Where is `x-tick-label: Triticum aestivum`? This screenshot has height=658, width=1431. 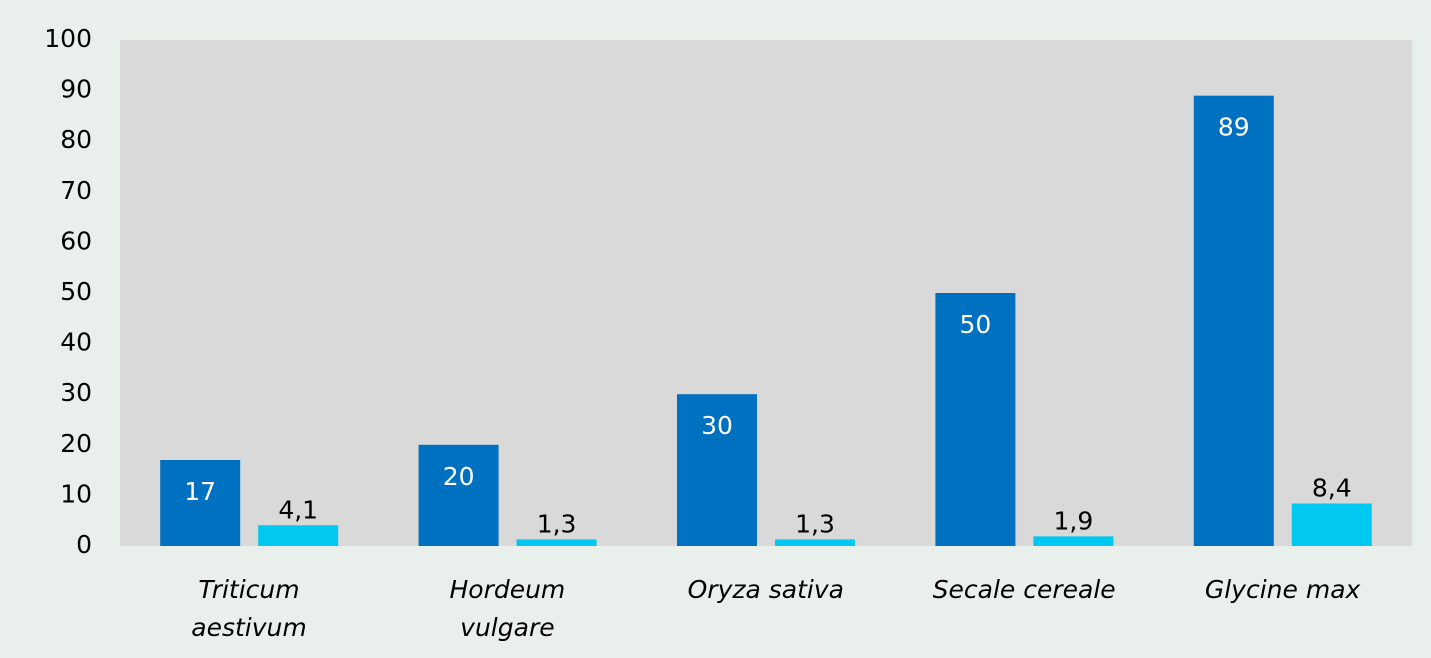
x-tick-label: Triticum aestivum is located at coordinates (249, 608).